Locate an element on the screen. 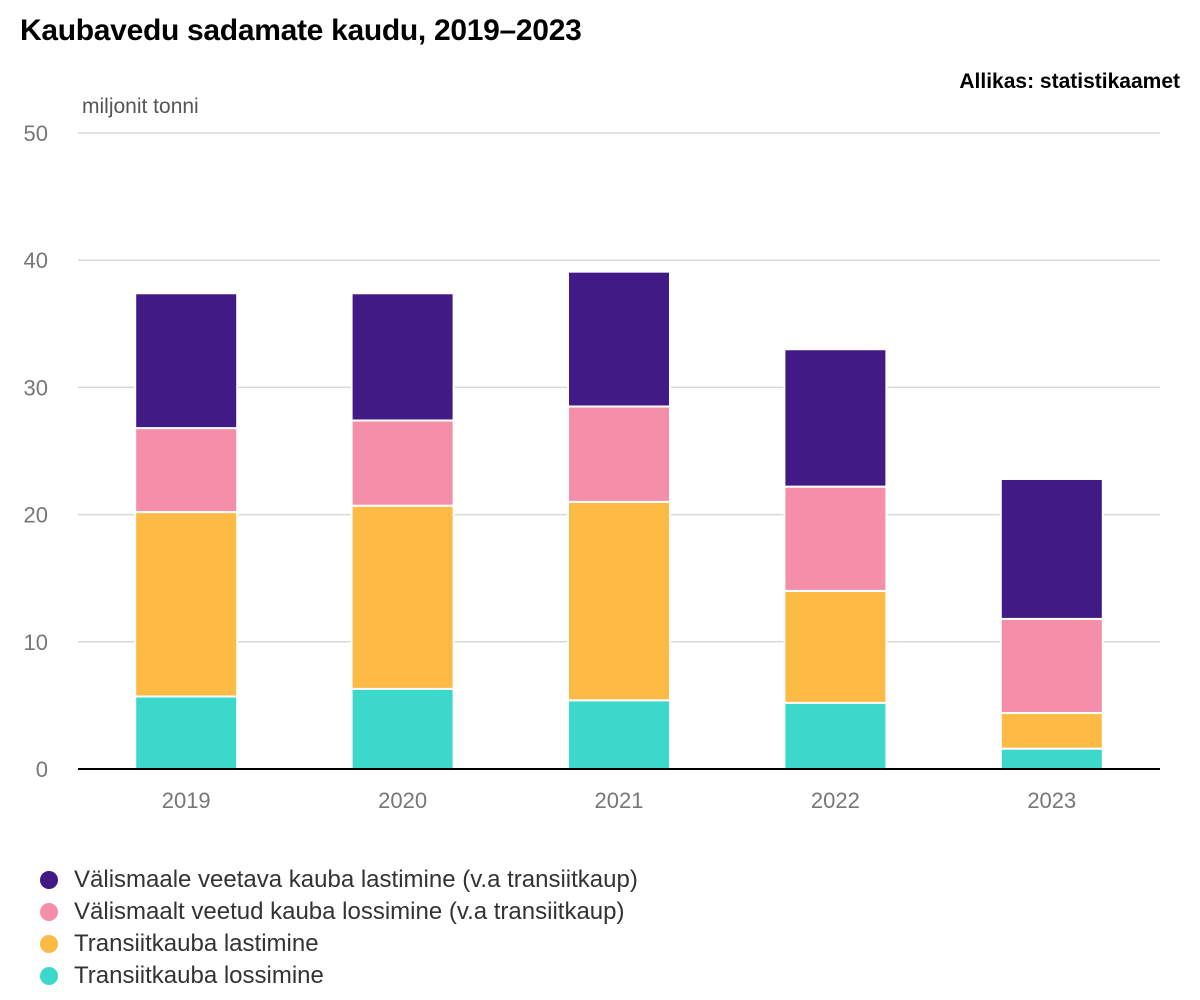 This screenshot has width=1200, height=1000. x-tick-label: 2023 is located at coordinates (1051, 800).